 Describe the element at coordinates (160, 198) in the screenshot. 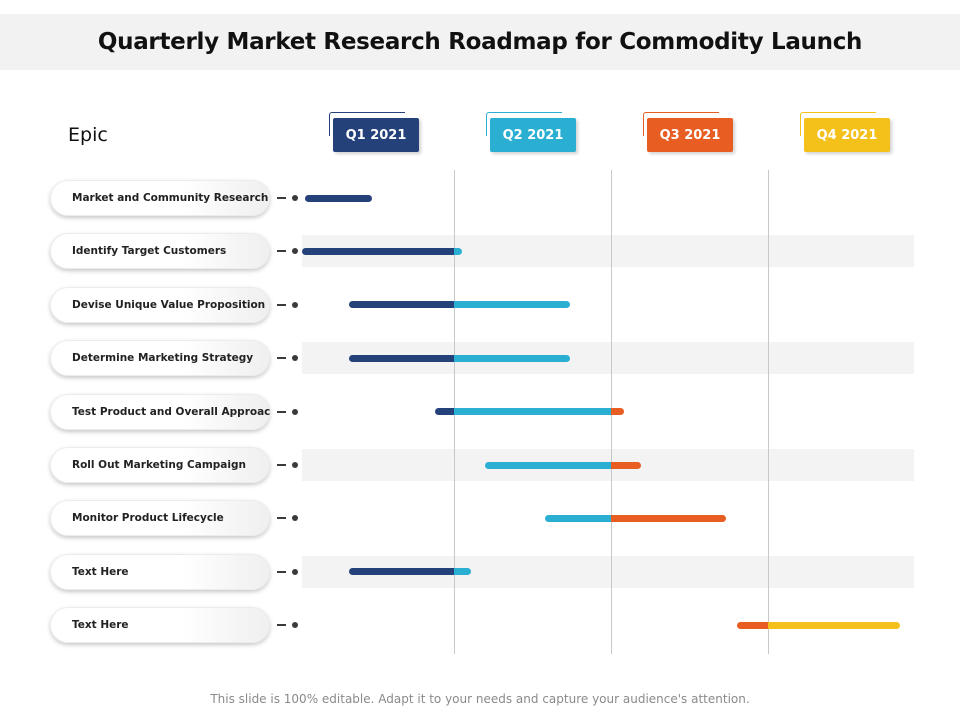

I see `epic-label-pill: Market and Community Research` at that location.